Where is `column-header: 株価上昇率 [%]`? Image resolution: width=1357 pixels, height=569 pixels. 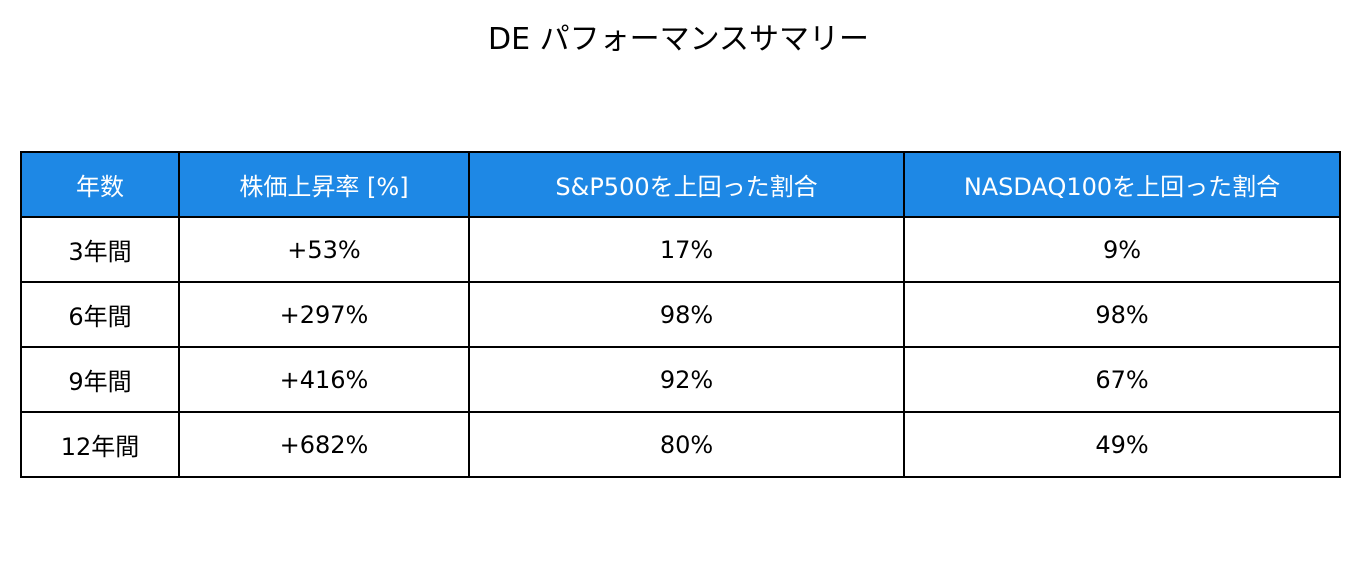
column-header: 株価上昇率 [%] is located at coordinates (324, 184).